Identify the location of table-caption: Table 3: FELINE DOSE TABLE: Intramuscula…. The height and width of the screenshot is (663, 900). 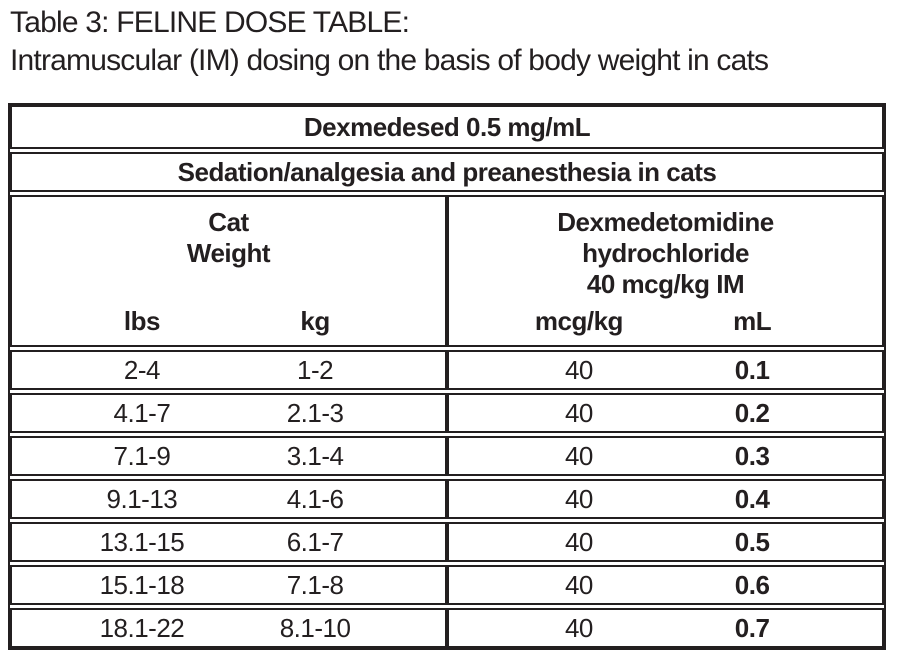
(389, 42).